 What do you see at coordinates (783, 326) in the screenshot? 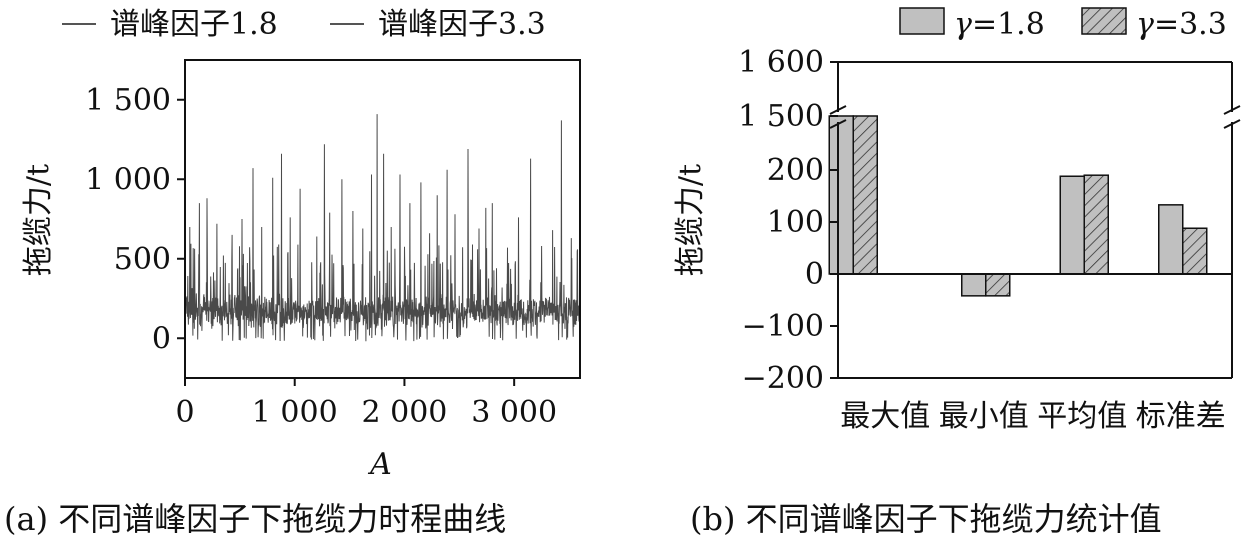
I see `y-tick-label-b: −100` at bounding box center [783, 326].